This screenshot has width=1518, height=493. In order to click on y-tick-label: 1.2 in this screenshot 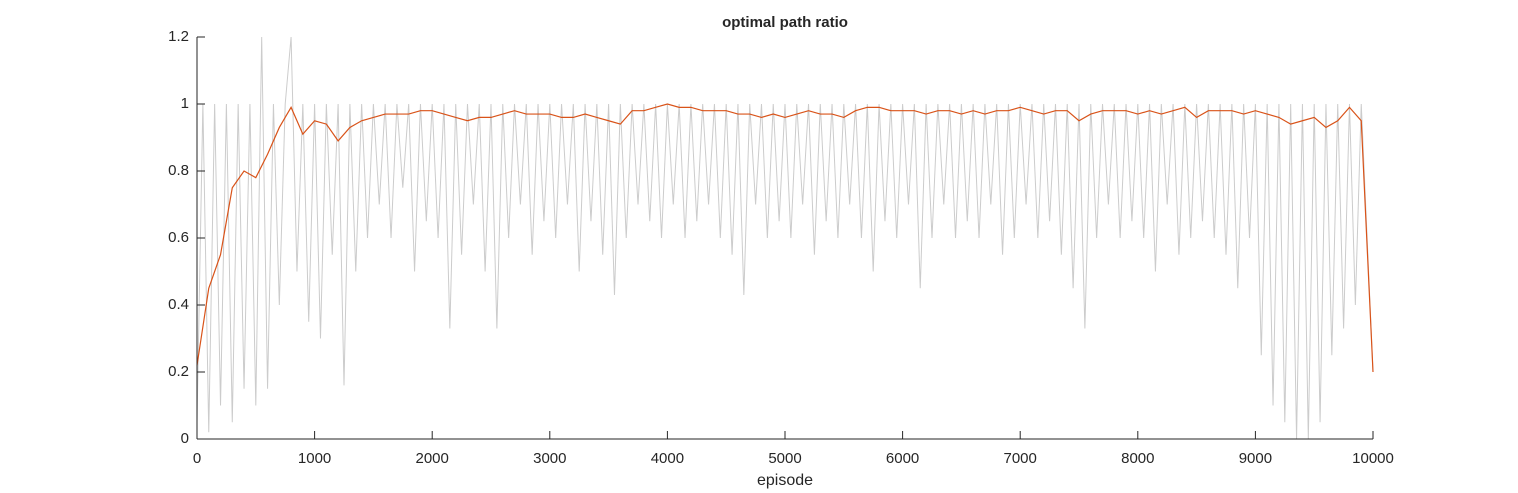, I will do `click(178, 36)`.